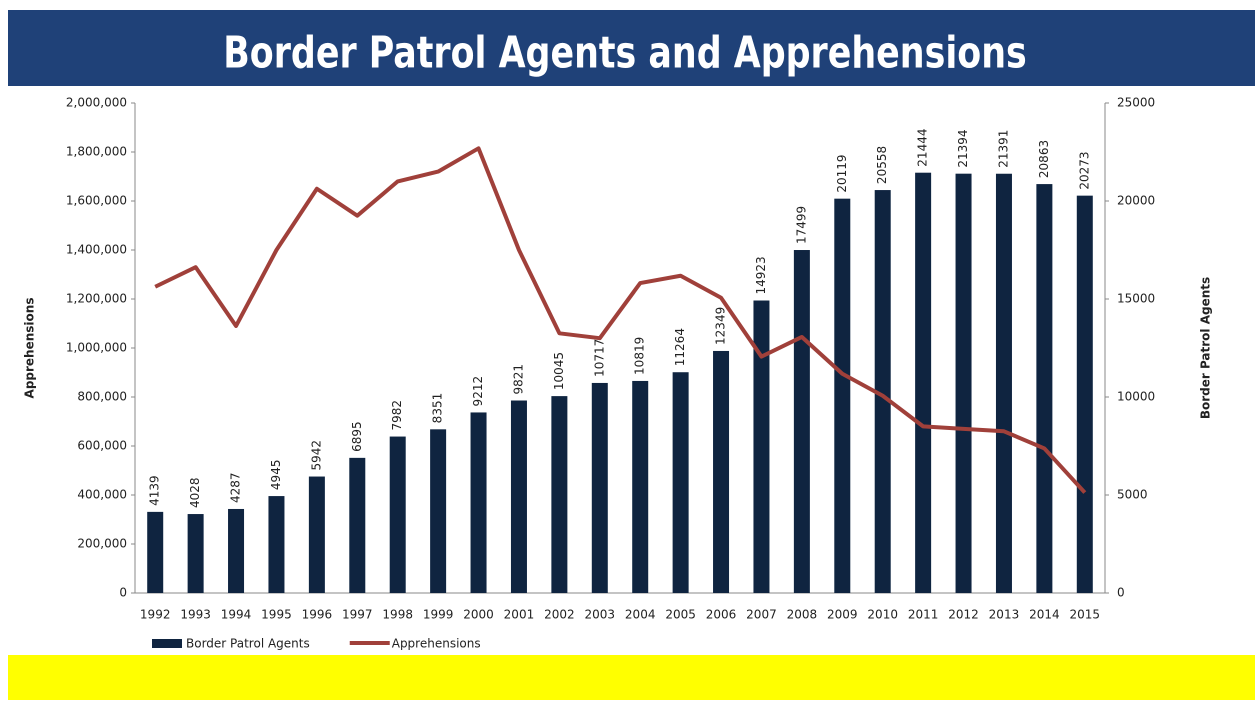  I want to click on y2-tick-label: 0, so click(1121, 593).